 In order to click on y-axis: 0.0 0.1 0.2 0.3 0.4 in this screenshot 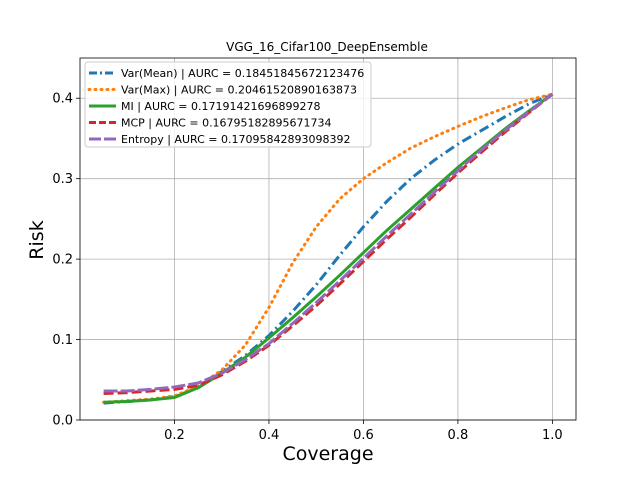, I will do `click(66, 260)`.